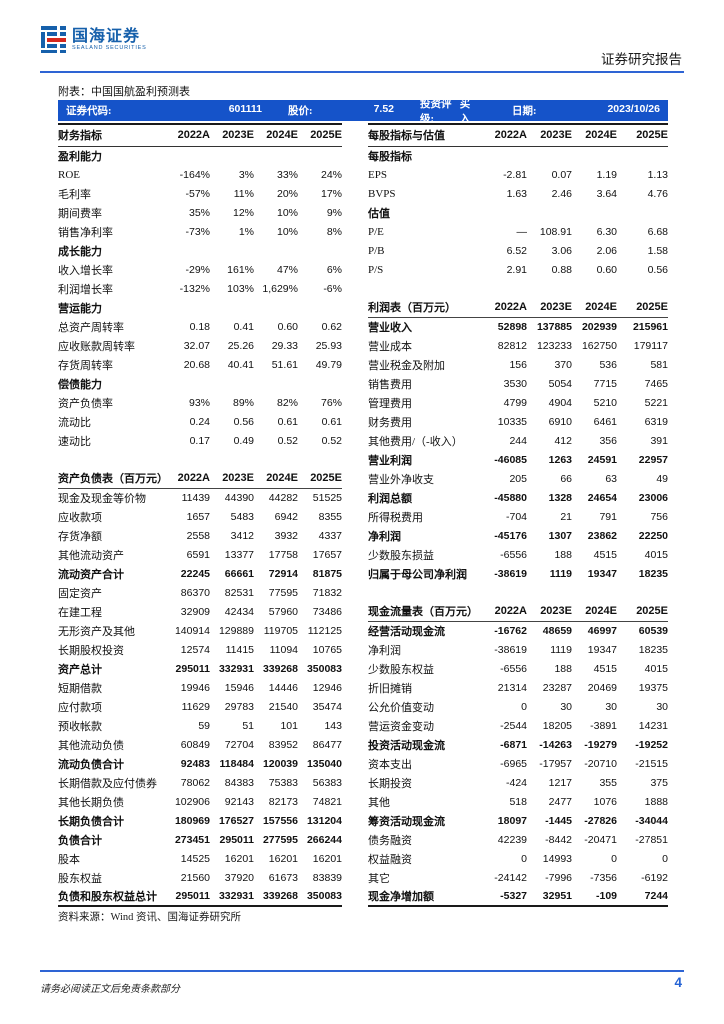 This screenshot has width=724, height=1024. What do you see at coordinates (243, 402) in the screenshot?
I see `cell-value: 89%` at bounding box center [243, 402].